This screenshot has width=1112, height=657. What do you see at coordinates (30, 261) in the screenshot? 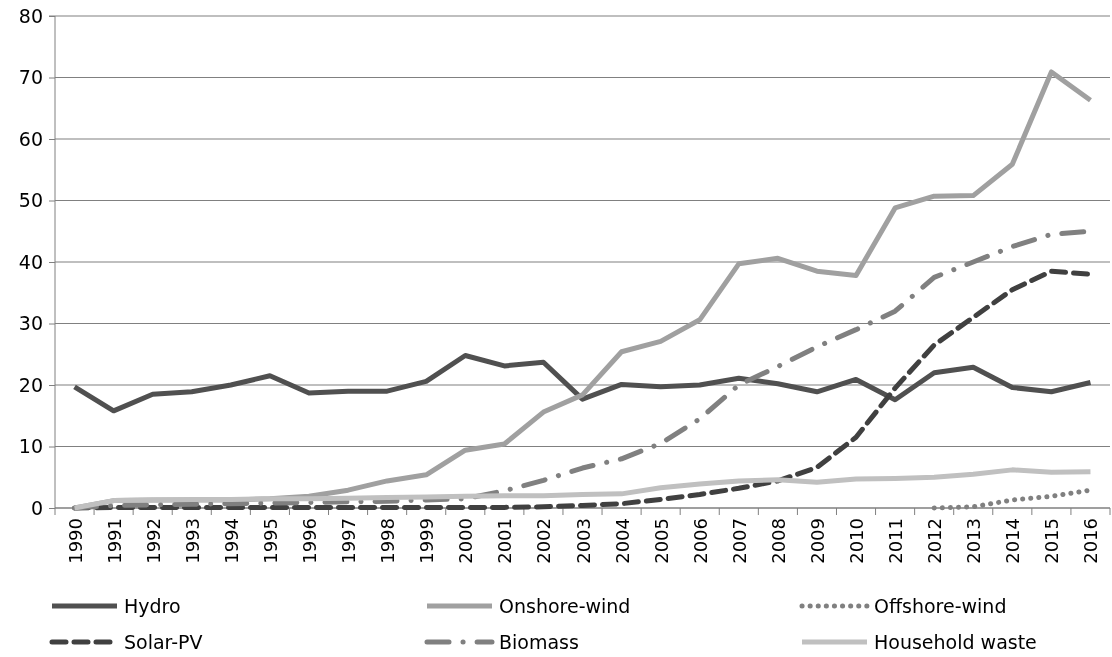
I see `y-tick-label: 40` at bounding box center [30, 261].